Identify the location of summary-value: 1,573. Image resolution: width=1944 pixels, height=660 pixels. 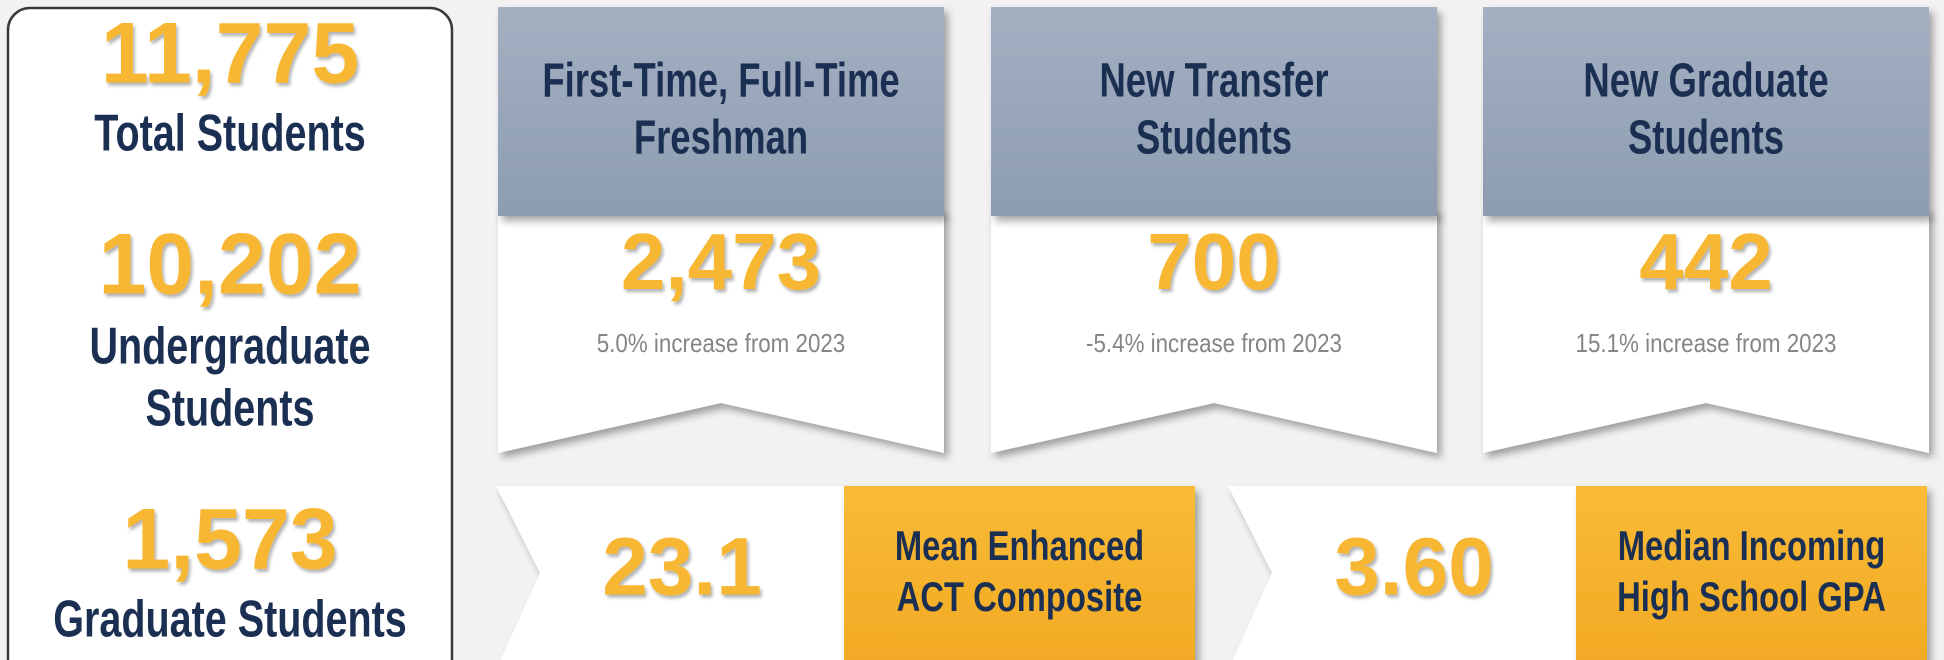
(229, 540).